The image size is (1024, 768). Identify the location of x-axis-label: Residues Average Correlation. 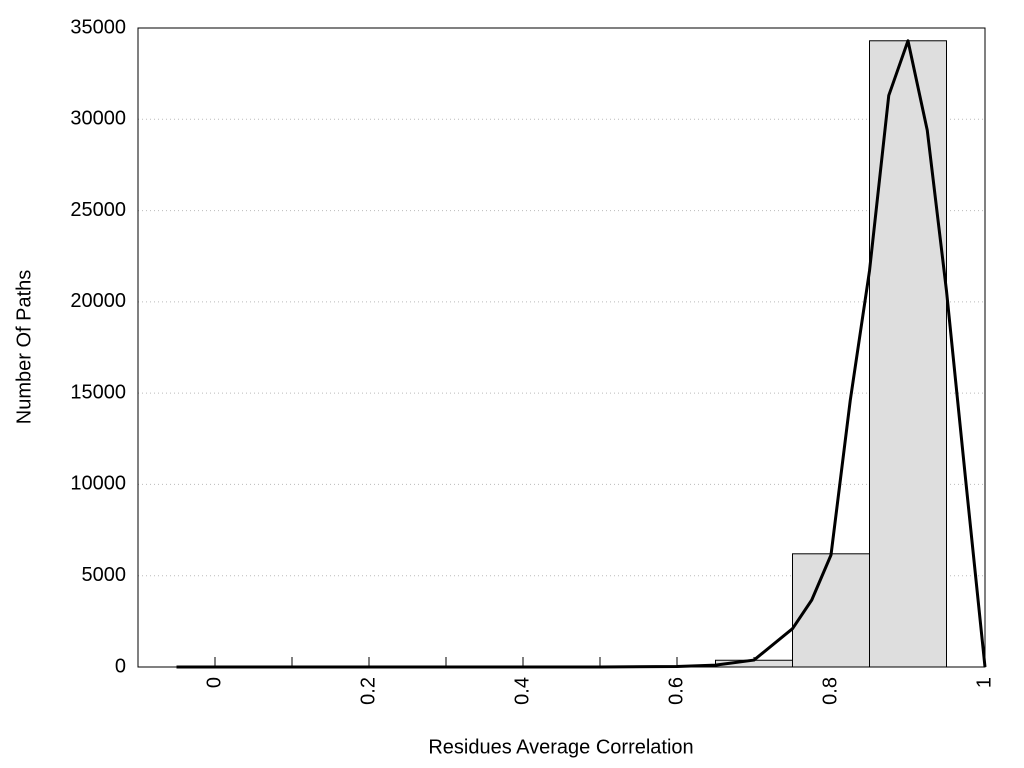
(560, 747).